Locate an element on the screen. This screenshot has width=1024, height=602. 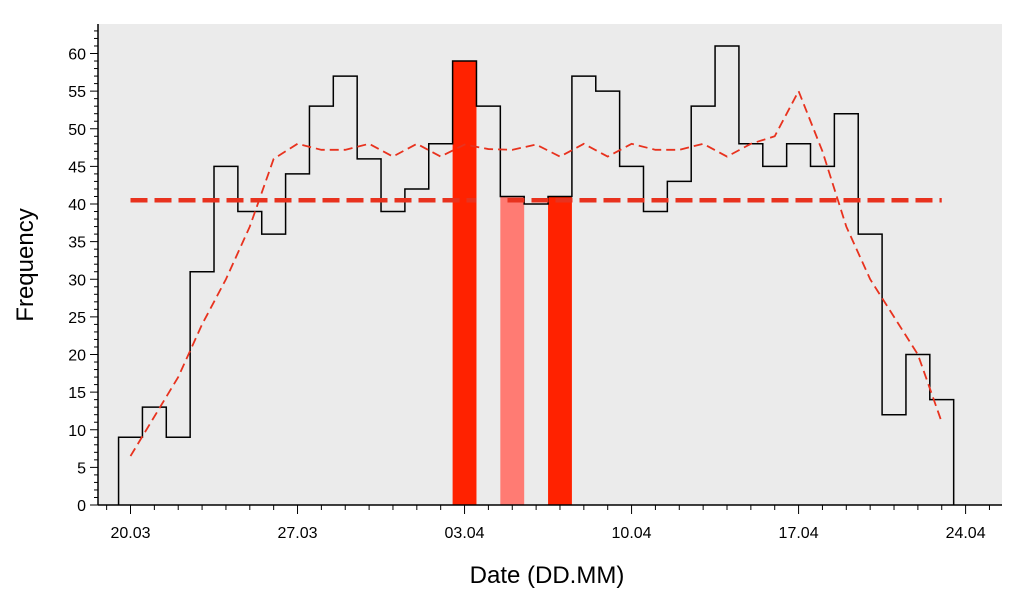
x-tick-label: 17.04 is located at coordinates (799, 533).